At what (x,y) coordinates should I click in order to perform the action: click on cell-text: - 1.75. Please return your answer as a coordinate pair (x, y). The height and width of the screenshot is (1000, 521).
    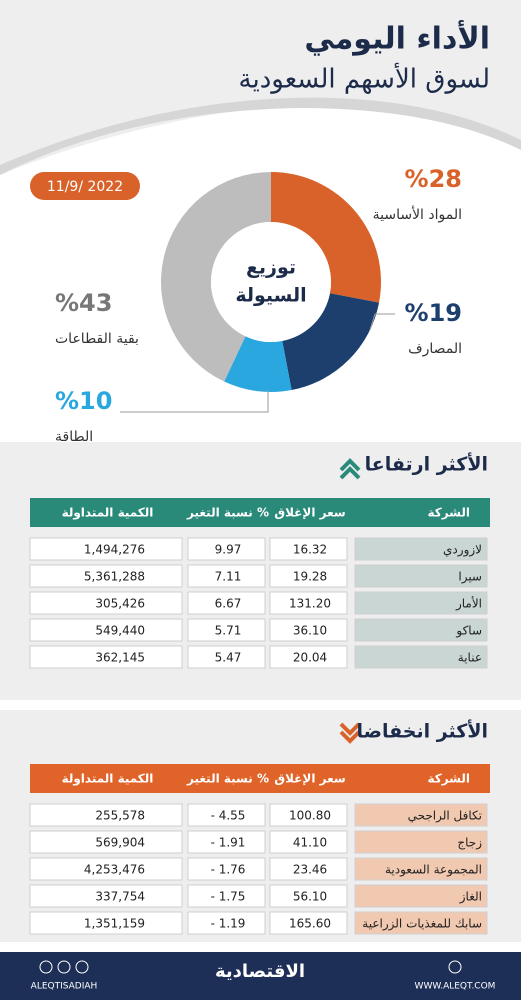
    Looking at the image, I should click on (228, 897).